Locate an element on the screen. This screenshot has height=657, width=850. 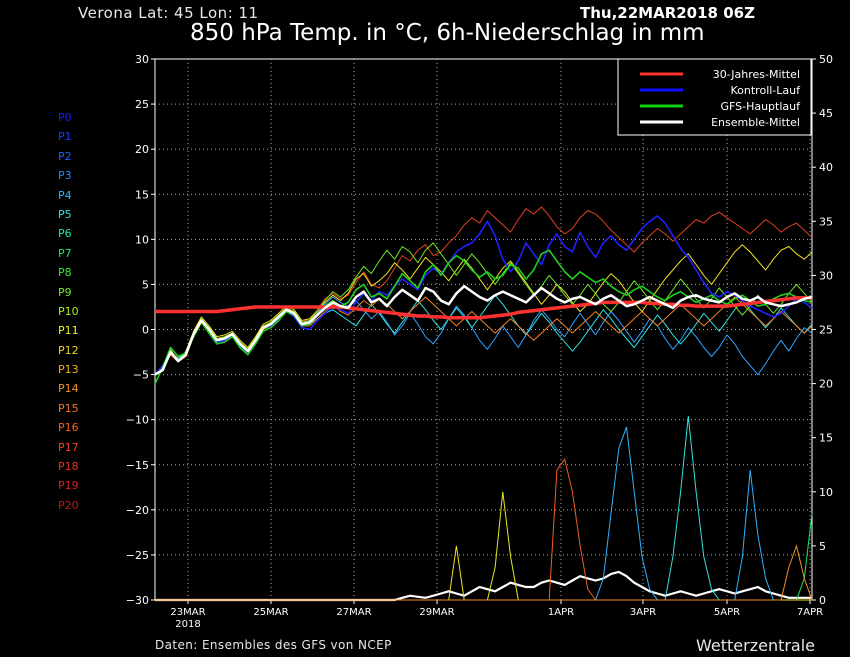
right-tick-label: 15 is located at coordinates (826, 438).